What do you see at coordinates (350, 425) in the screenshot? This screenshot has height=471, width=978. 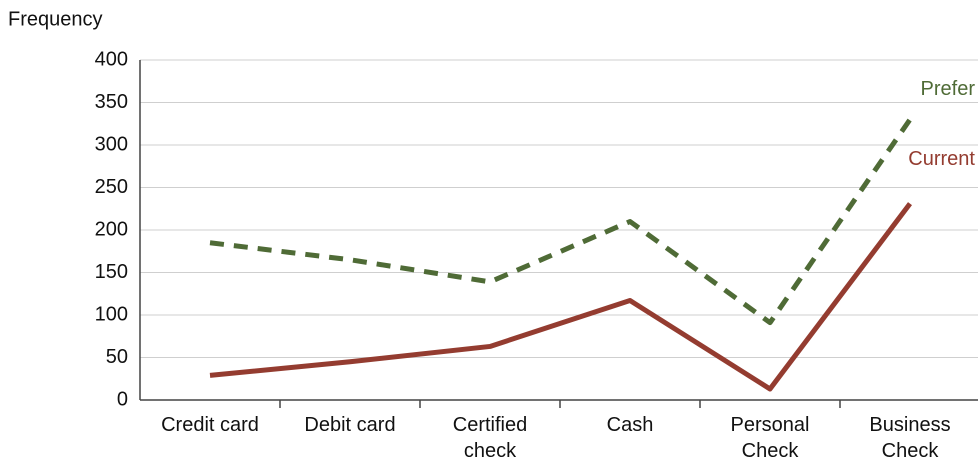 I see `x-tick-label: Debit card` at bounding box center [350, 425].